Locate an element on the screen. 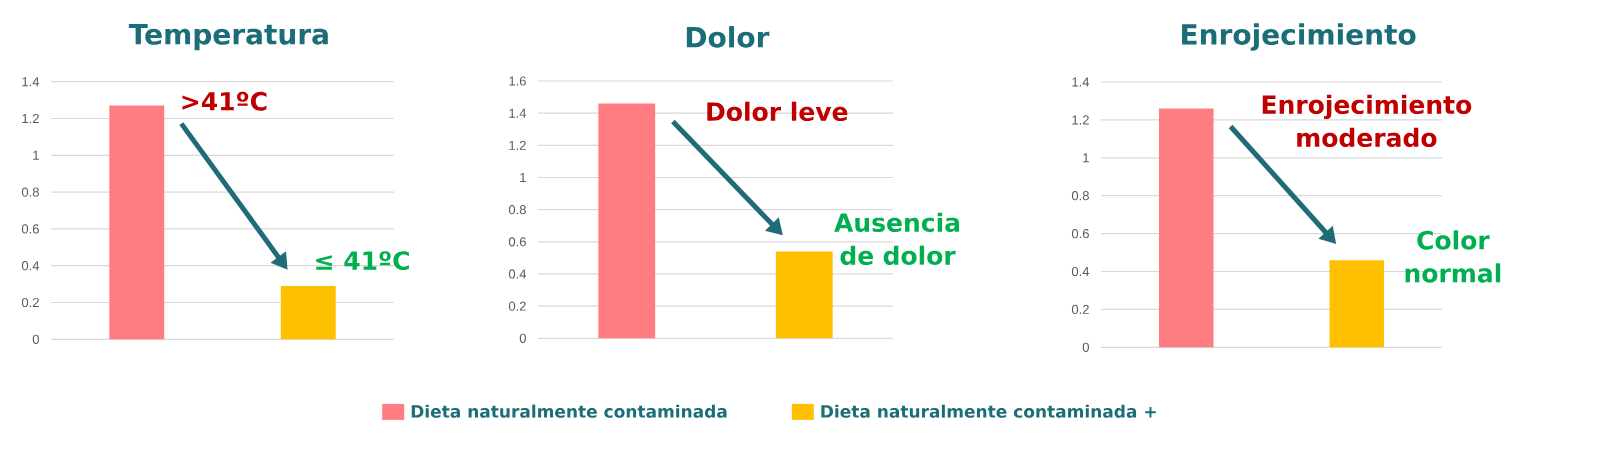 The width and height of the screenshot is (1600, 455). chart-title: Enrojecimiento is located at coordinates (1299, 37).